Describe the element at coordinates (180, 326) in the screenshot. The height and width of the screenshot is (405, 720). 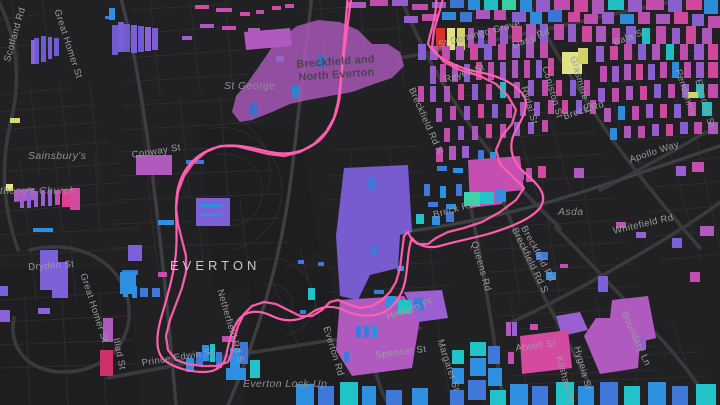
I see `map-buildings-sw` at that location.